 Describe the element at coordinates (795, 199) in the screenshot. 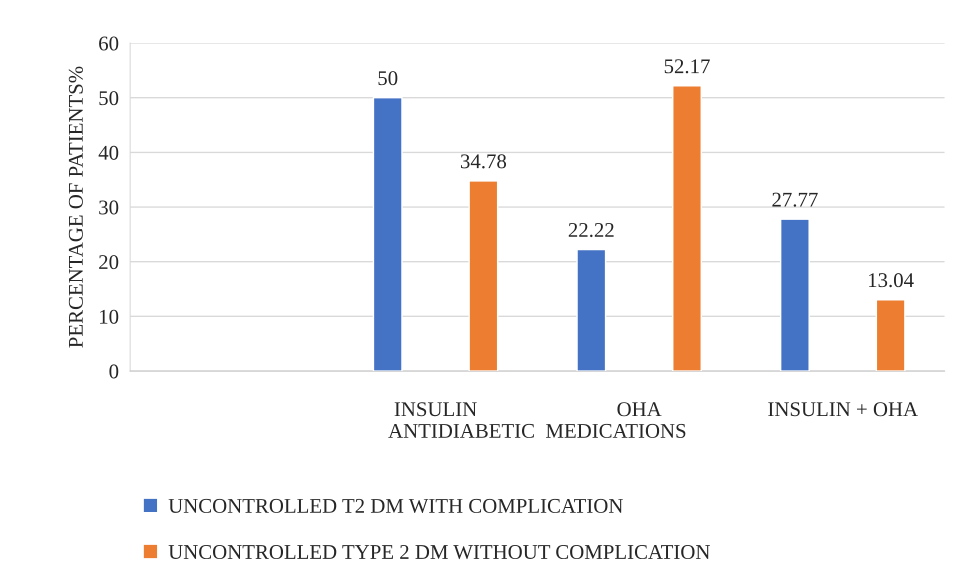

I see `data-label: 27.77` at that location.